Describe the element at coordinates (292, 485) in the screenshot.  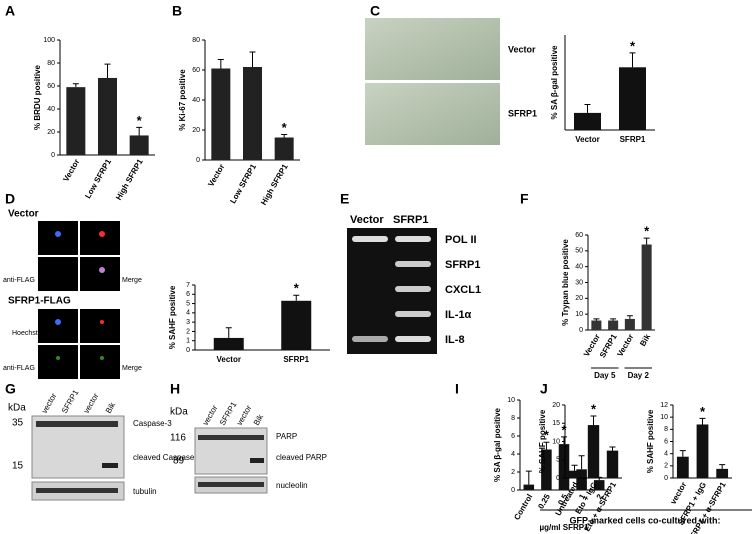
I see `band-label: nucleolin` at that location.